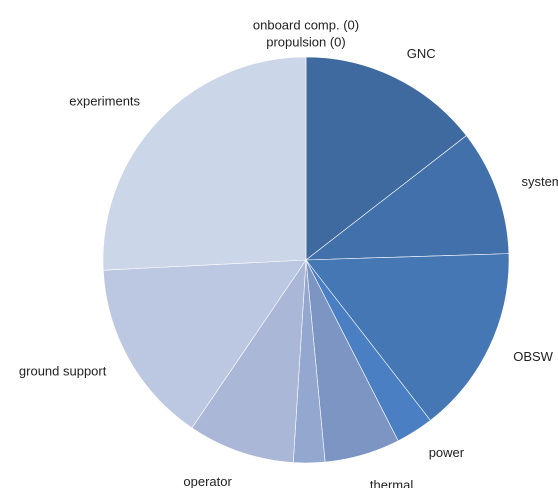 The height and width of the screenshot is (493, 558). What do you see at coordinates (306, 24) in the screenshot?
I see `slice-label: onboard comp. (0)` at bounding box center [306, 24].